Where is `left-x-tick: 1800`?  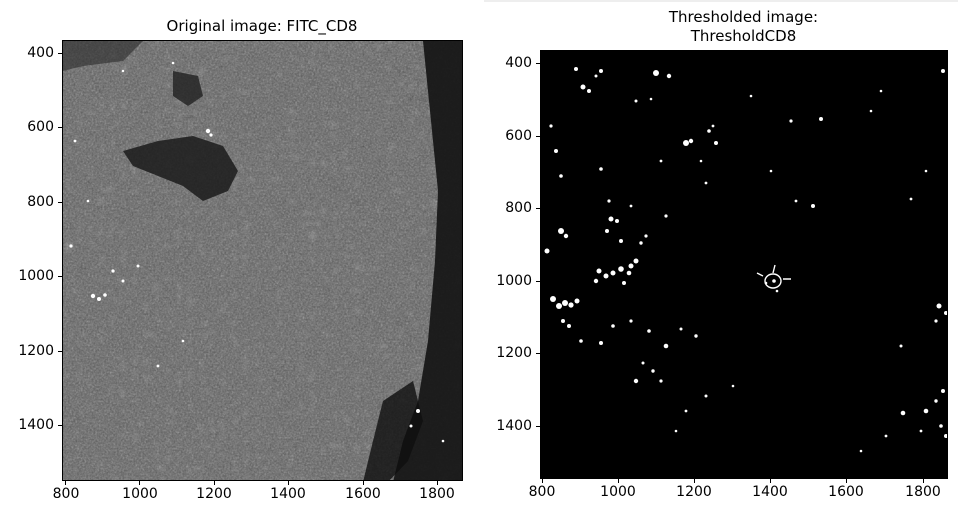 left-x-tick: 1800 is located at coordinates (437, 494).